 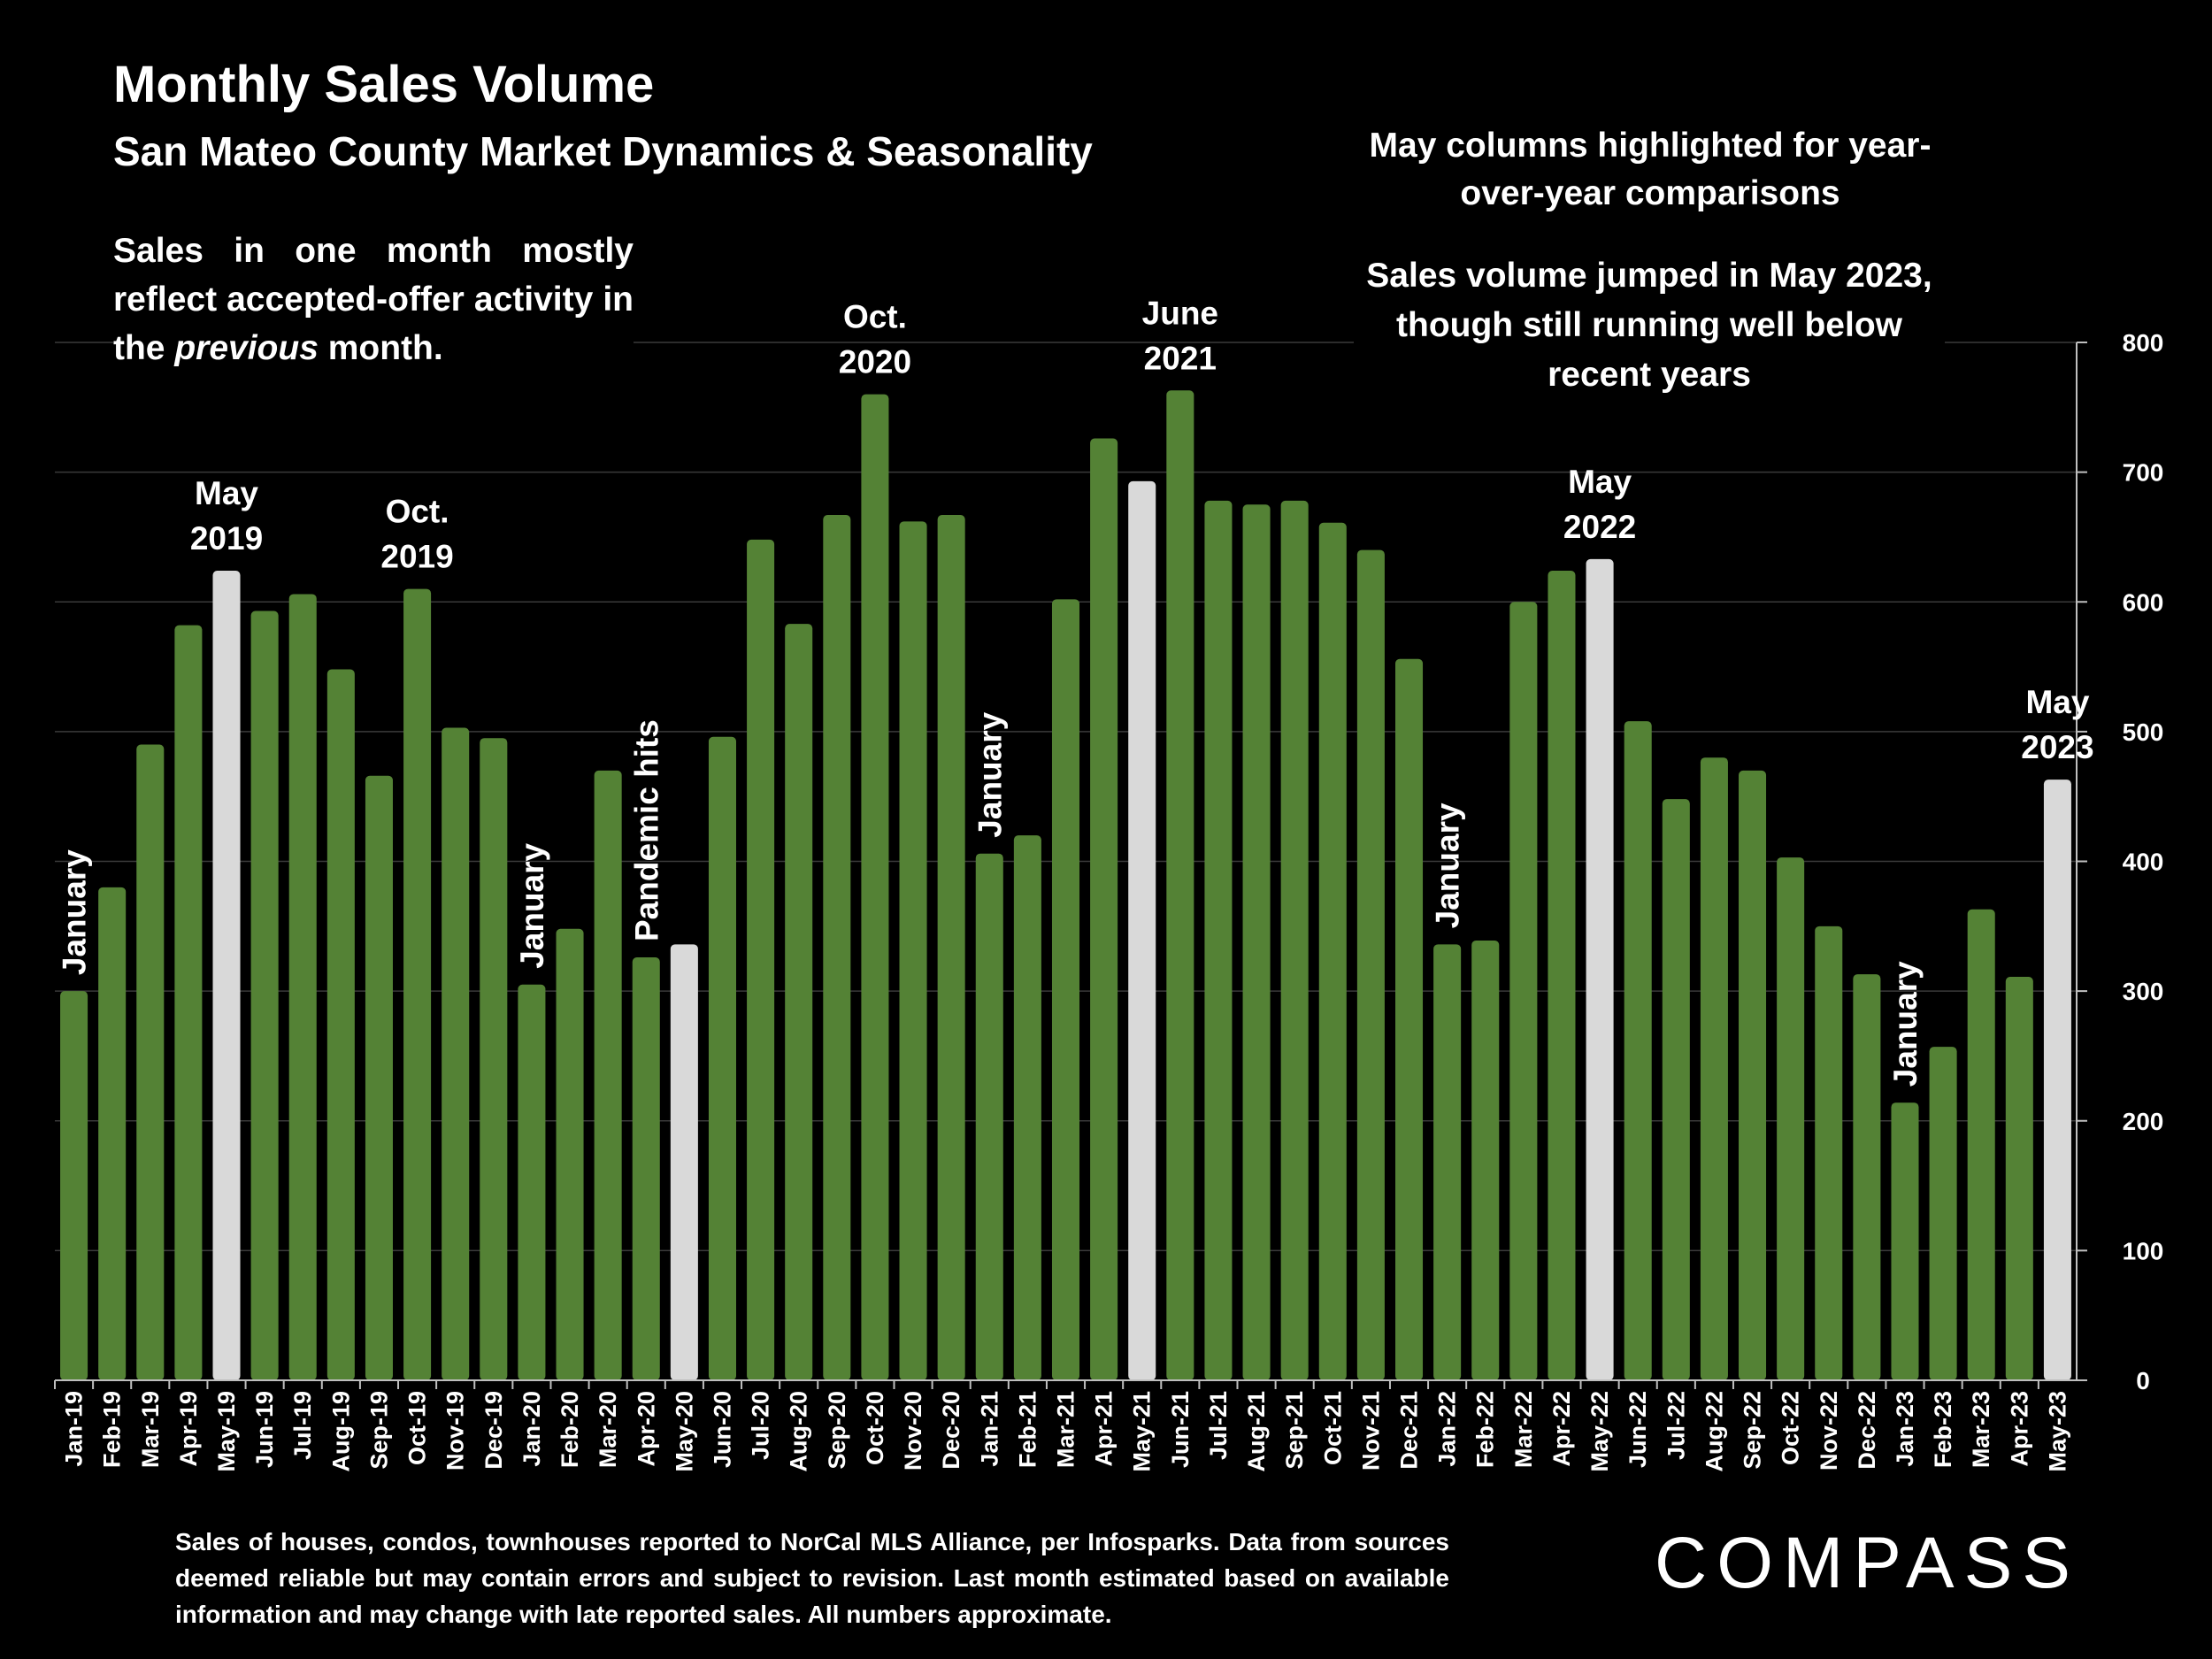 I want to click on y-tick-label: 300, so click(x=2144, y=992).